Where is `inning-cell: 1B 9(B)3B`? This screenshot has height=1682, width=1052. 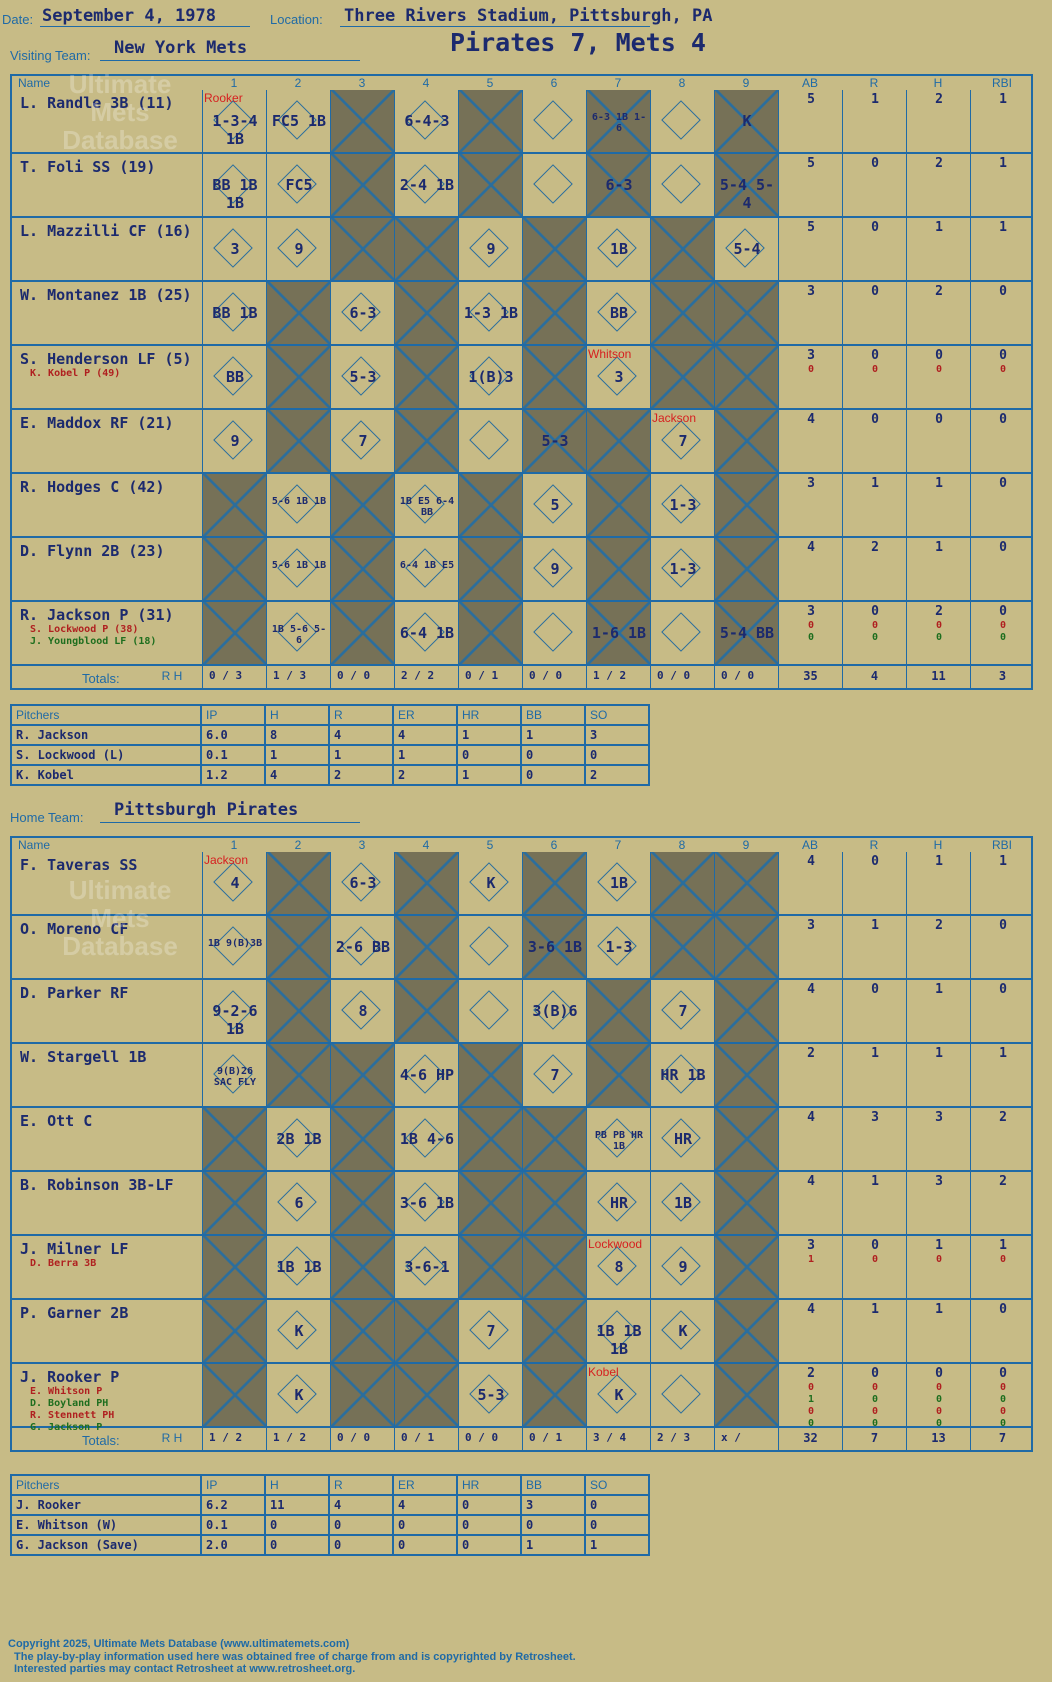
inning-cell: 1B 9(B)3B is located at coordinates (234, 947).